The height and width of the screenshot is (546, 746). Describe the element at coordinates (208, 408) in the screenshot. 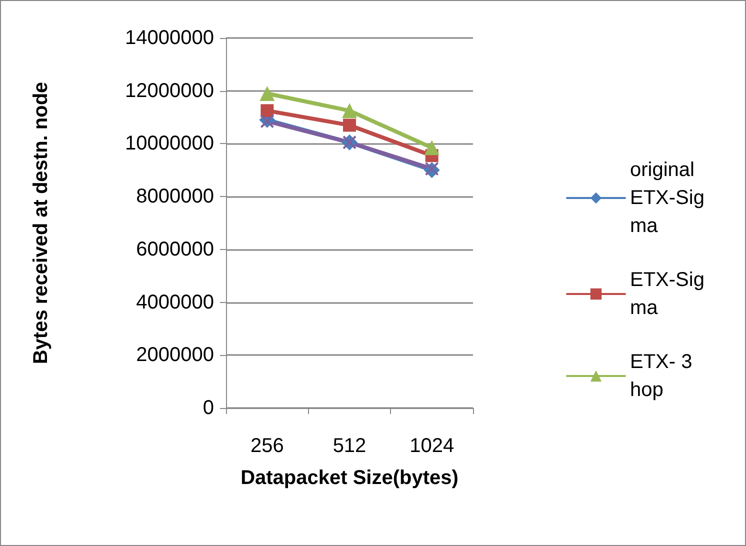

I see `y-tick-label: 0` at that location.